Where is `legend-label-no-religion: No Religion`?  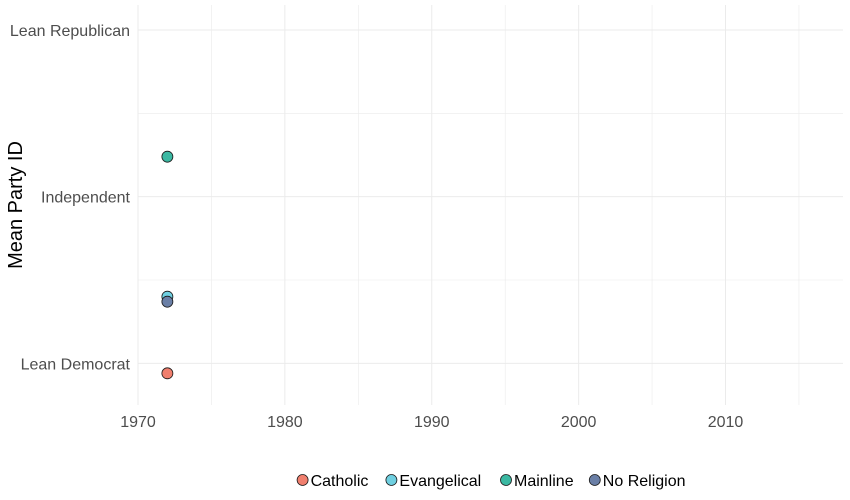 legend-label-no-religion: No Religion is located at coordinates (644, 481).